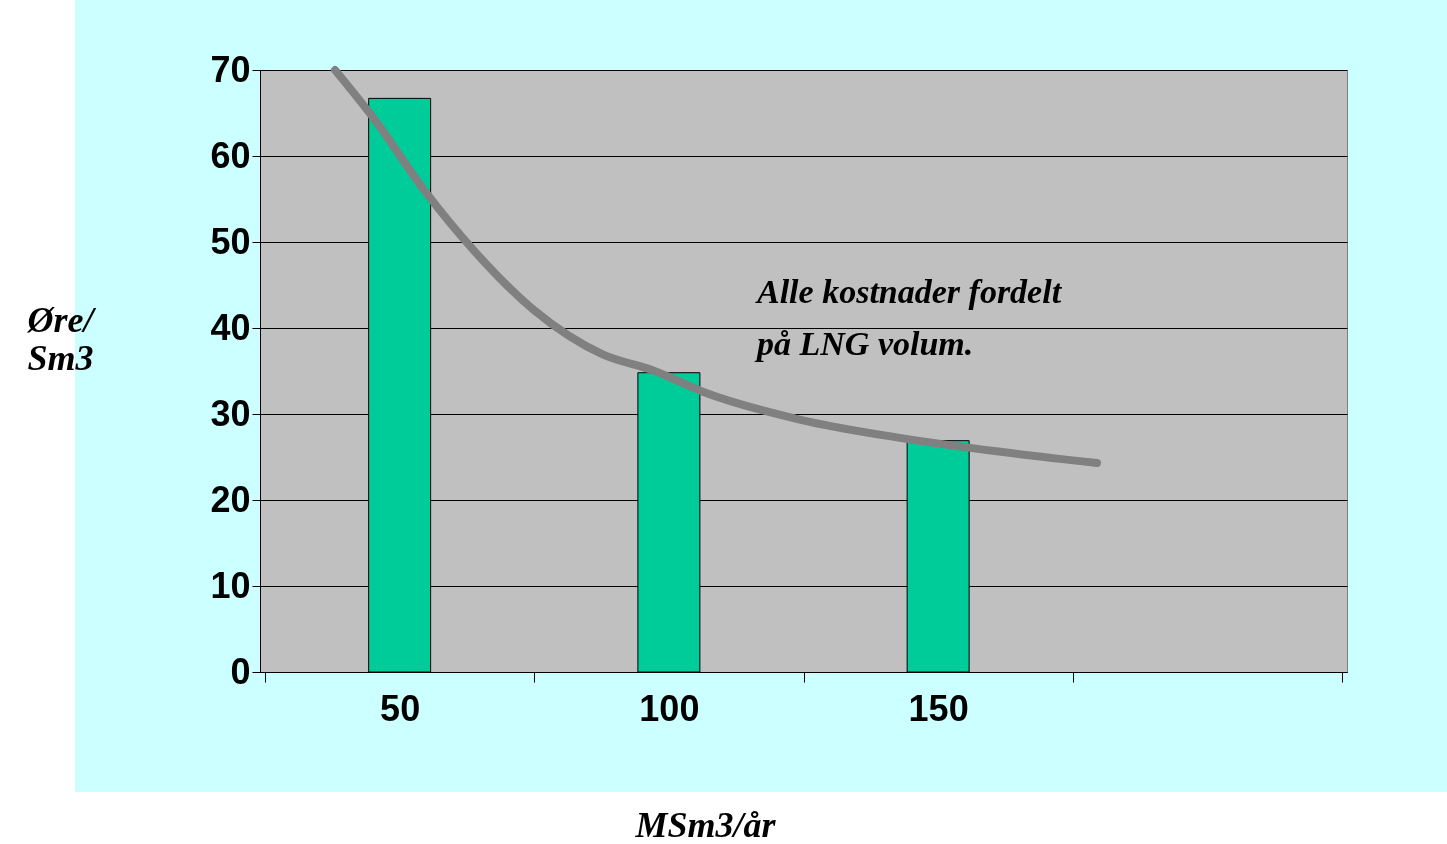 The height and width of the screenshot is (844, 1447). Describe the element at coordinates (908, 317) in the screenshot. I see `annotation: Alle kostnader fordelt på LNG volum.` at that location.